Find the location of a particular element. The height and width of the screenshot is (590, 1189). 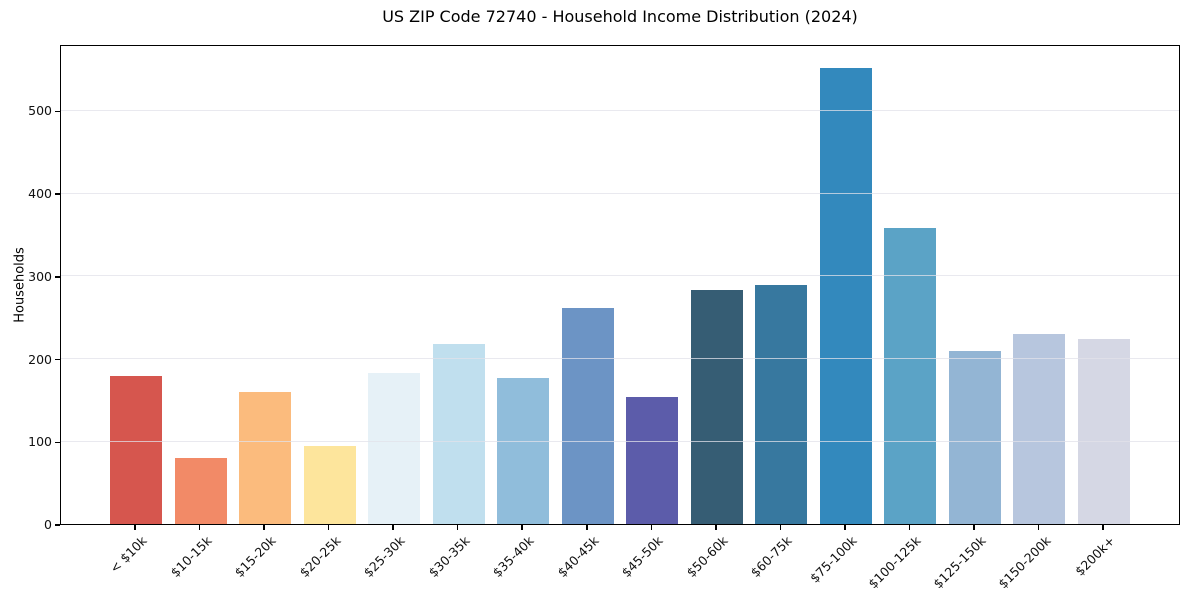

bar-$30-35k is located at coordinates (458, 434).